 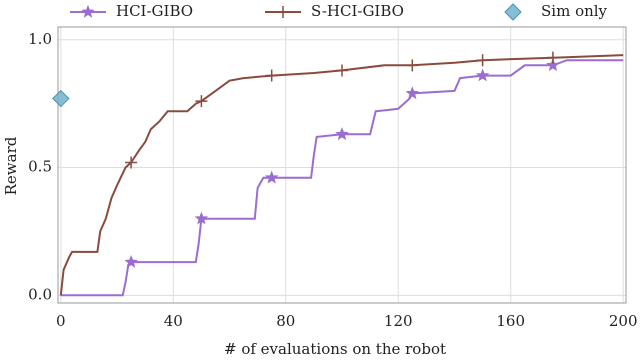 What do you see at coordinates (398, 321) in the screenshot?
I see `x-tick-label: 120` at bounding box center [398, 321].